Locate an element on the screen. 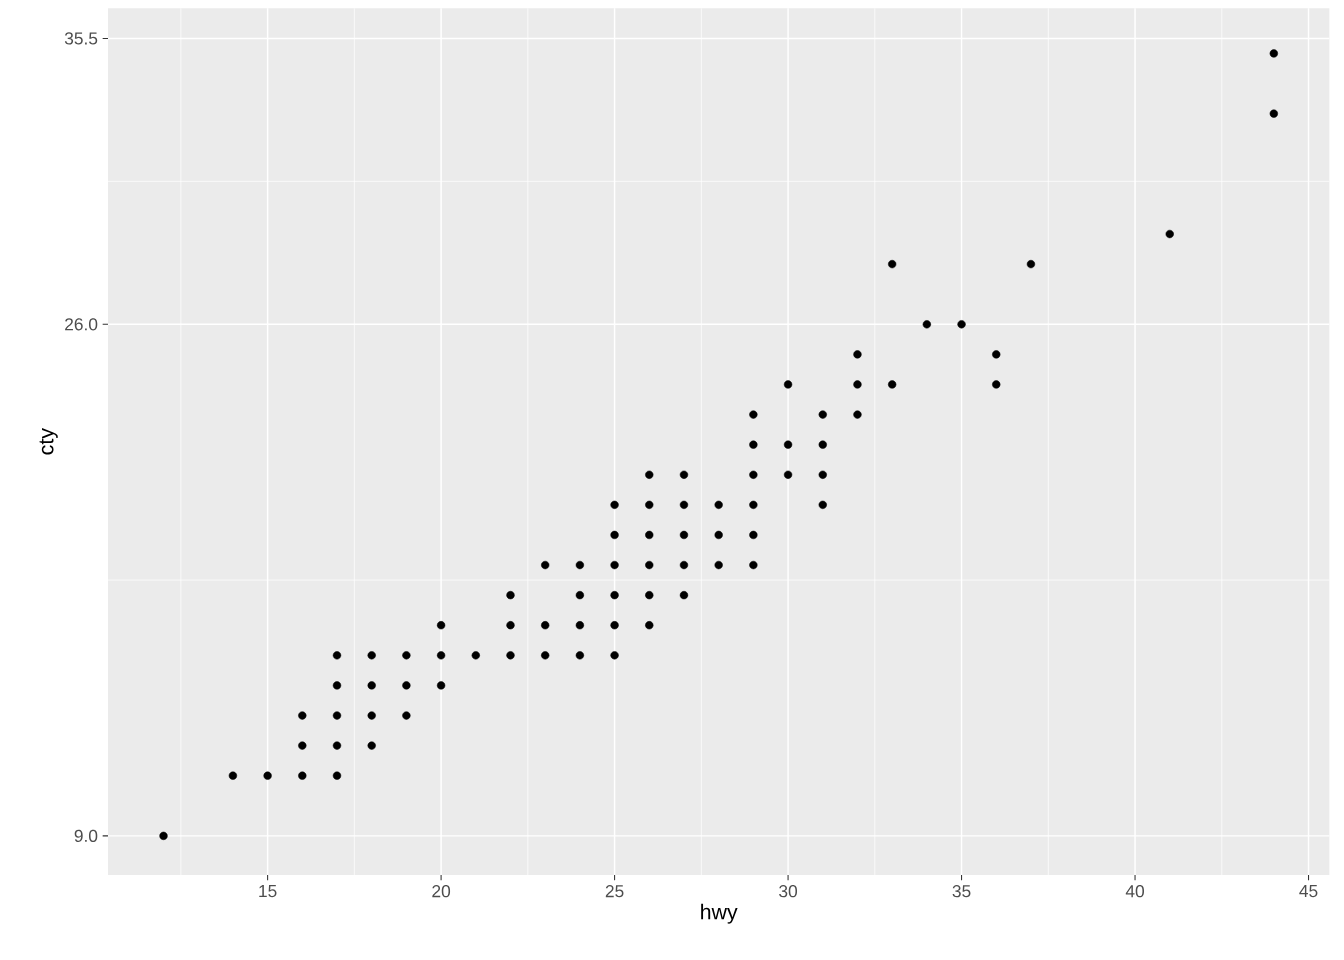  x-tick-label: 15 is located at coordinates (268, 891).